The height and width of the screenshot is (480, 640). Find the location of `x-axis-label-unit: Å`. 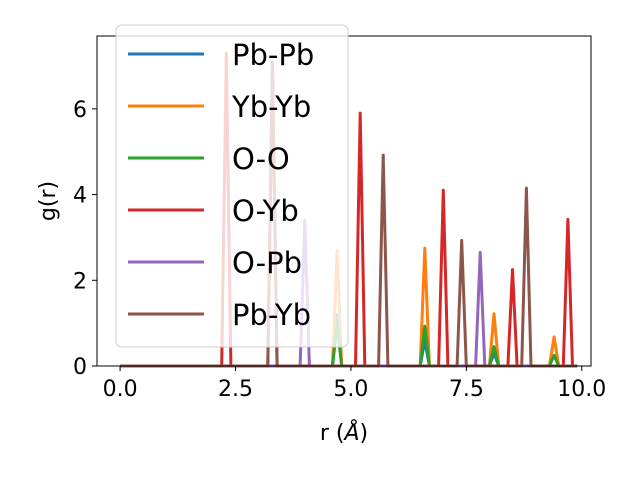

x-axis-label-unit: Å is located at coordinates (350, 432).